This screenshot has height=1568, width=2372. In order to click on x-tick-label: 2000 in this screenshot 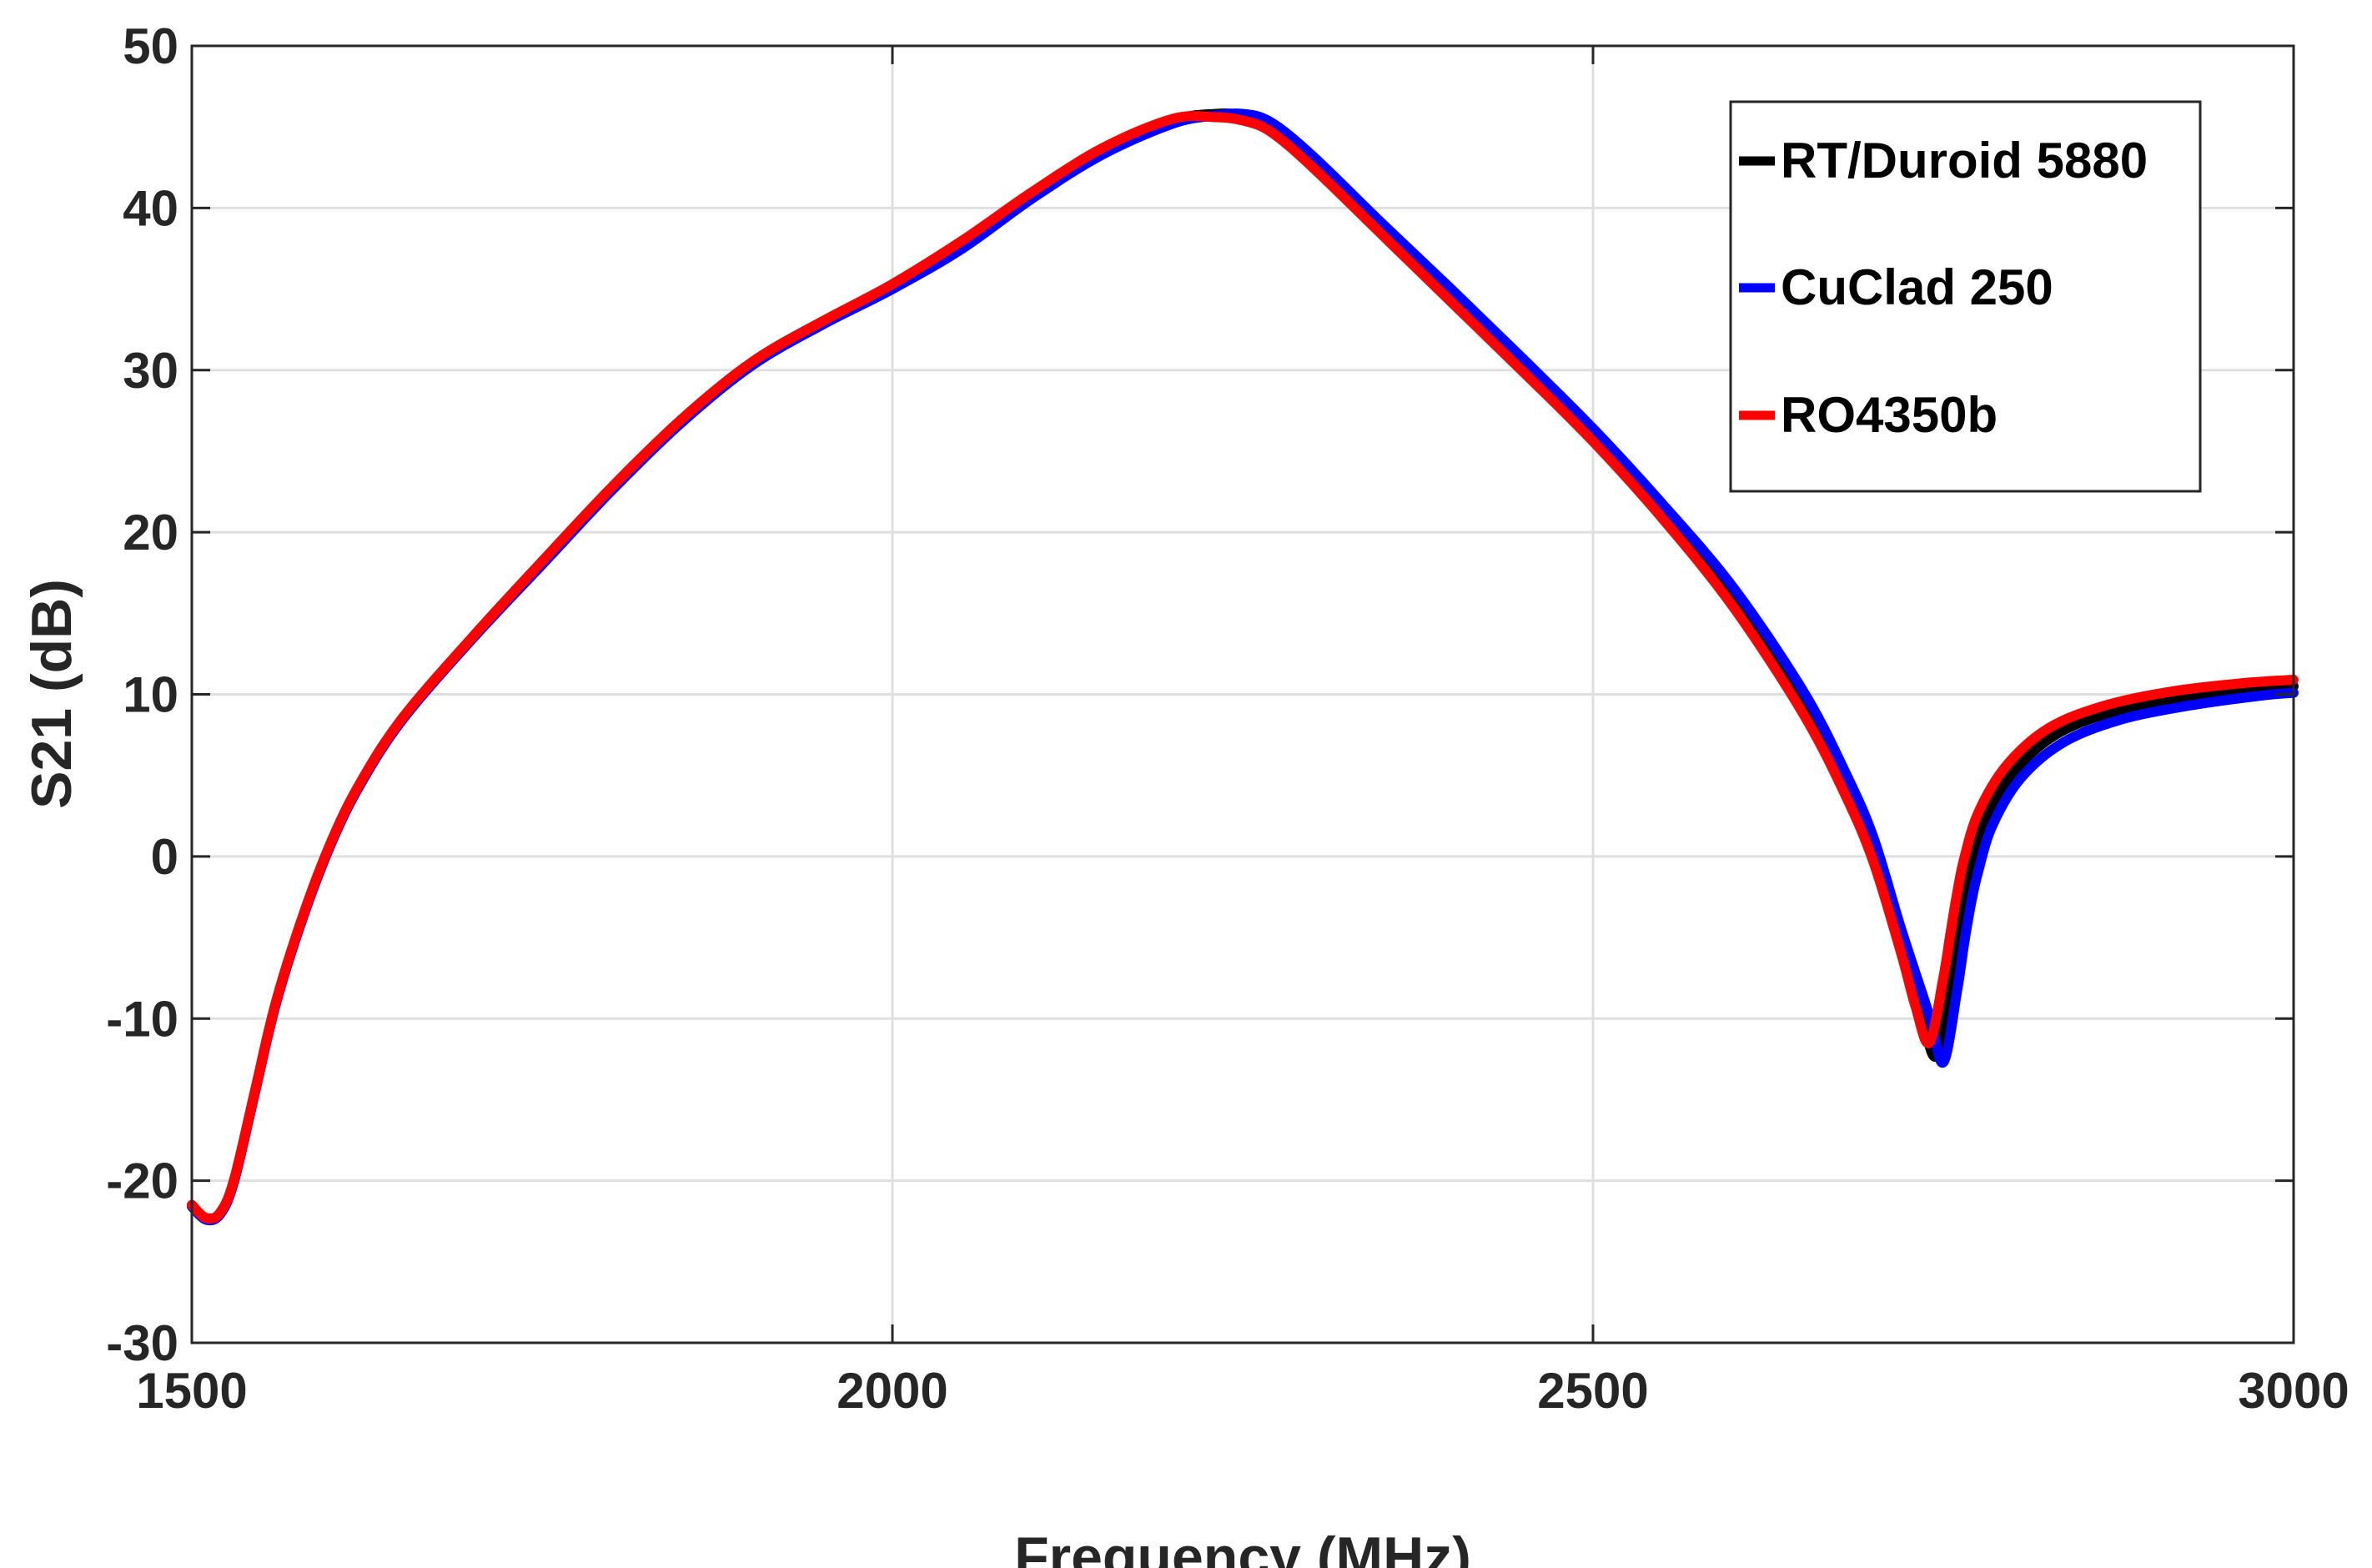, I will do `click(892, 1391)`.